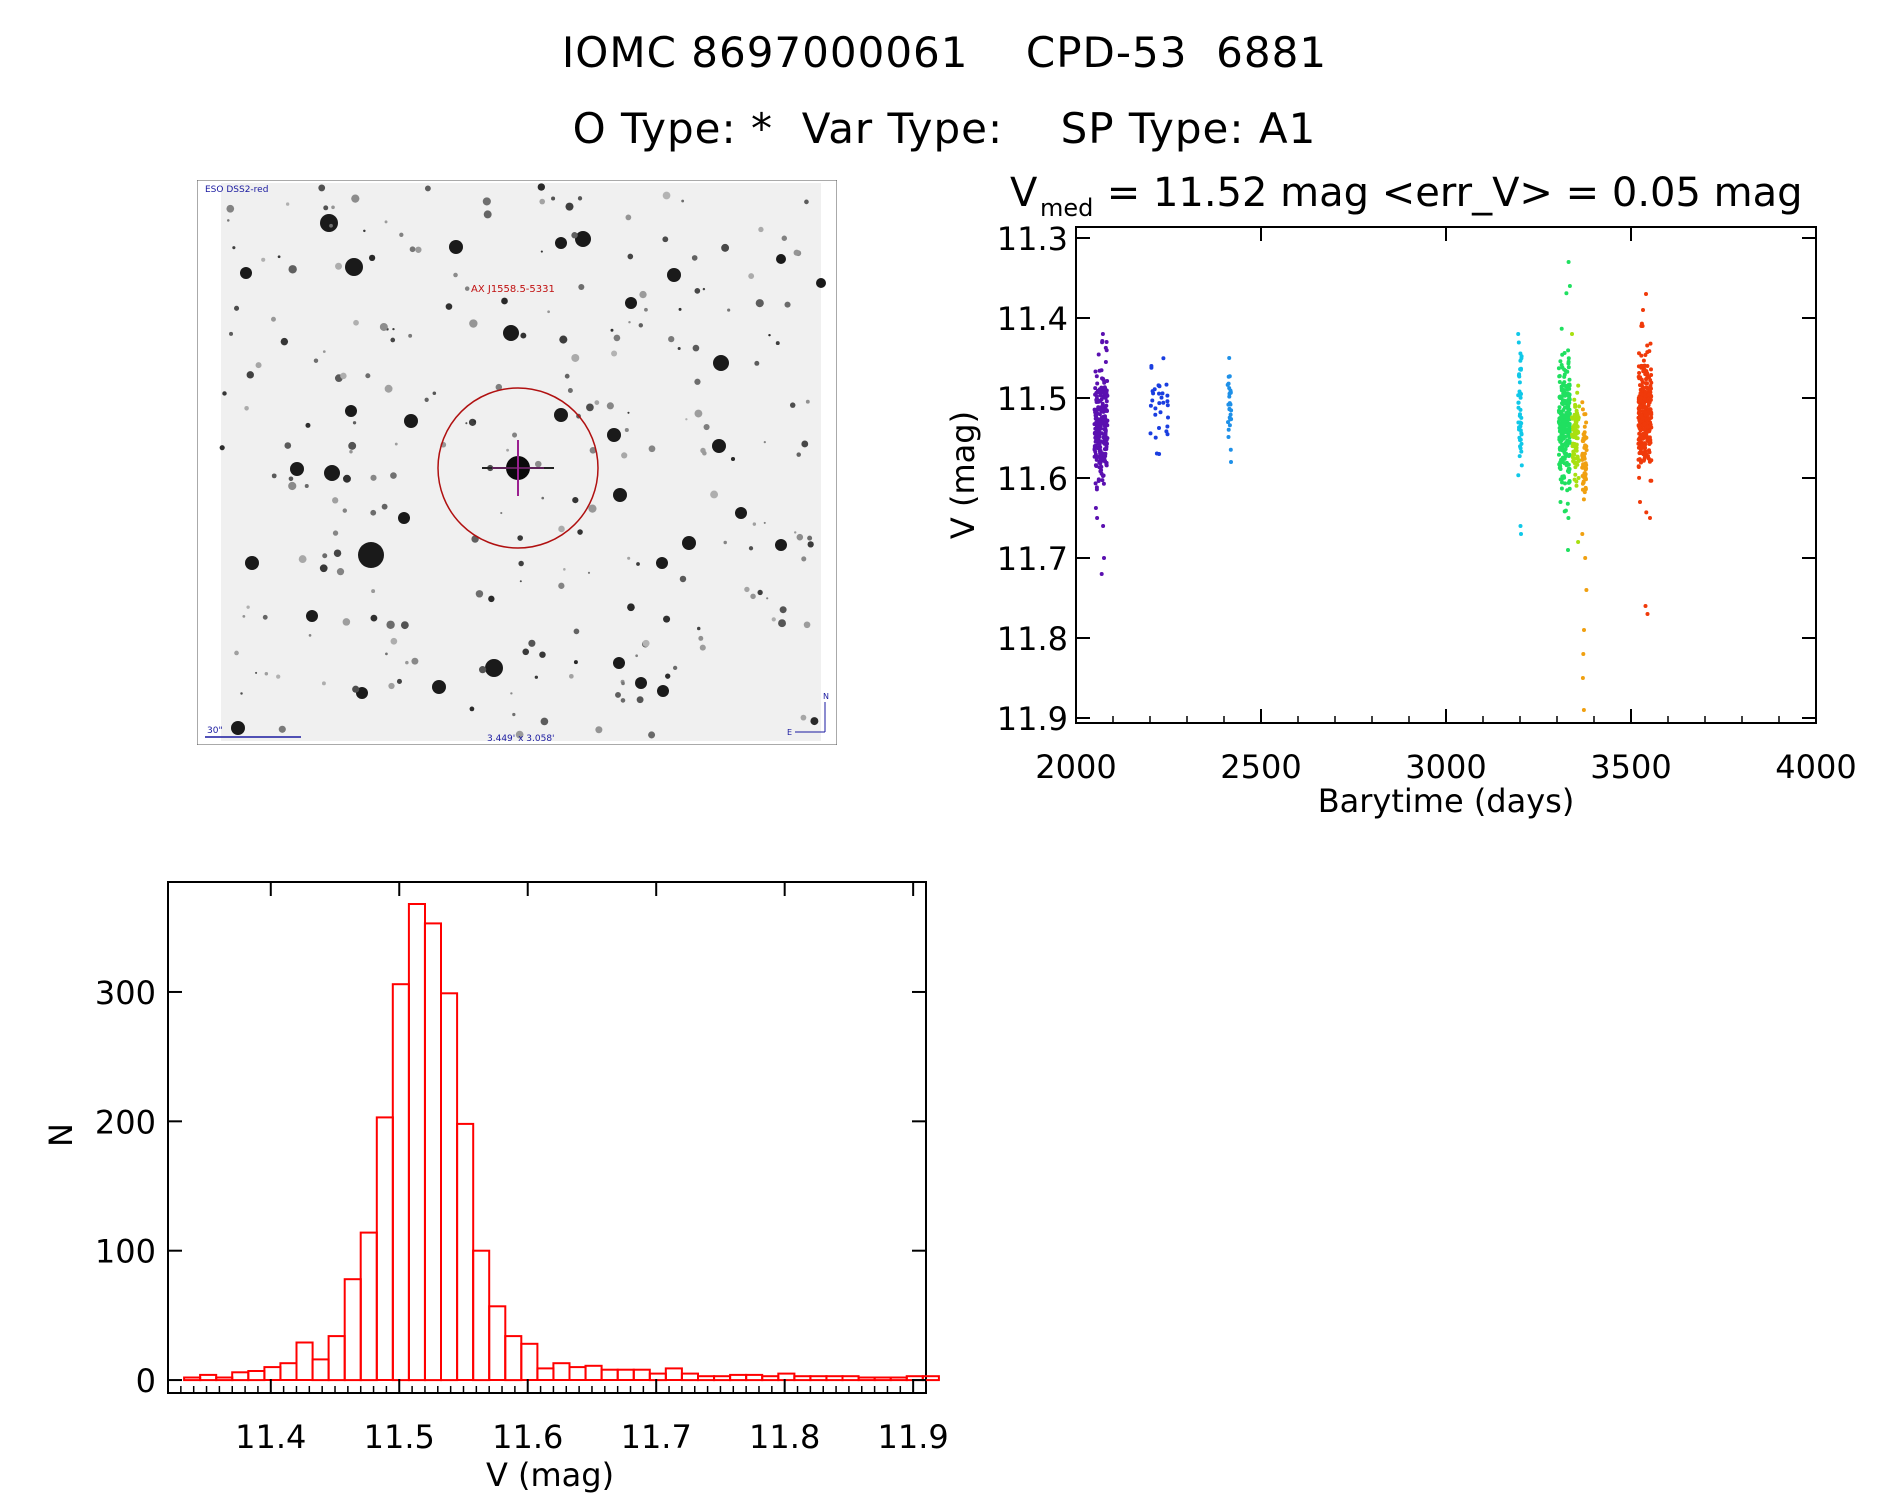 The width and height of the screenshot is (1889, 1494). What do you see at coordinates (236, 190) in the screenshot?
I see `survey-label: ESO DSS2-red` at bounding box center [236, 190].